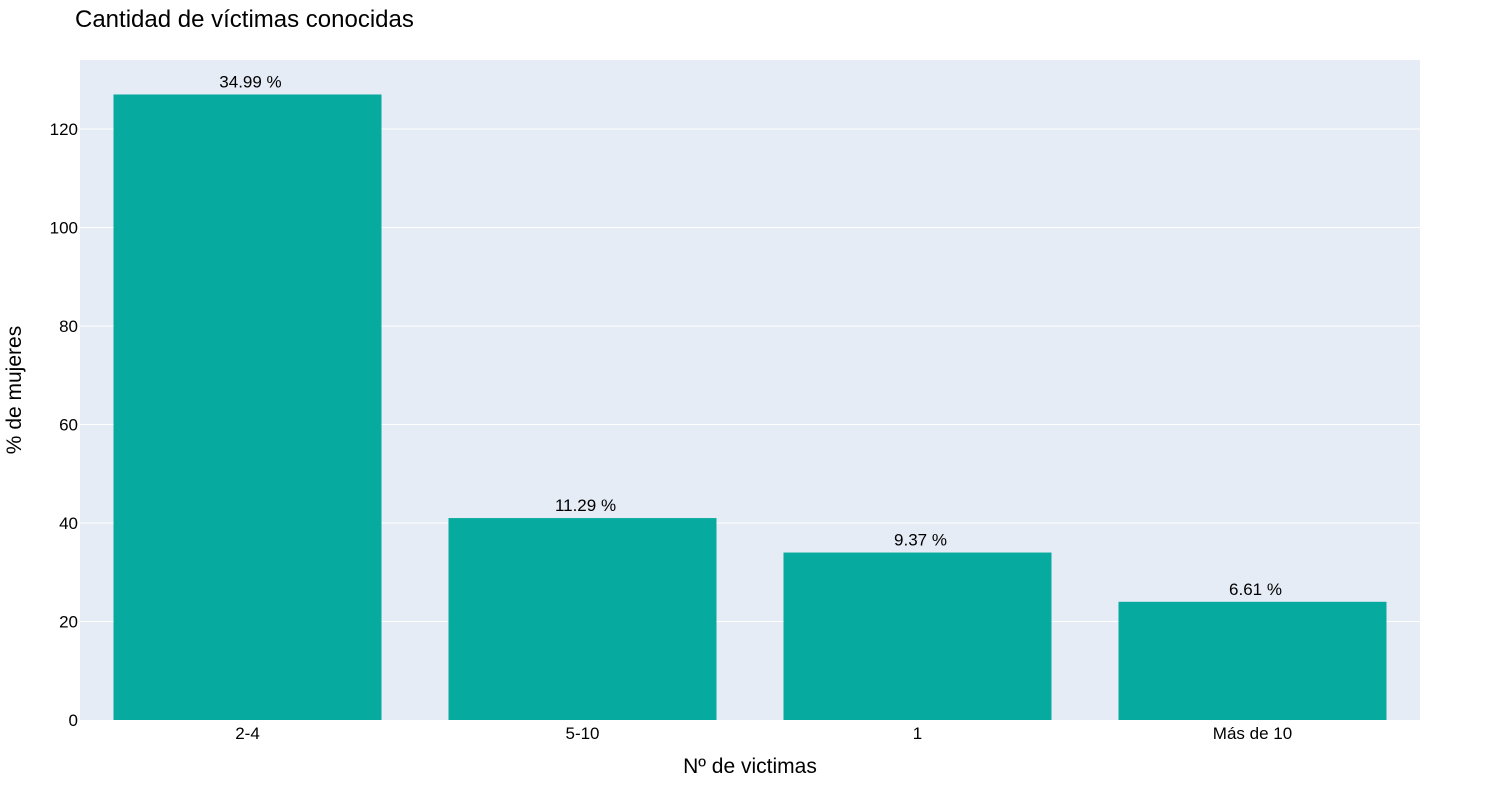 This screenshot has height=800, width=1500. What do you see at coordinates (64, 129) in the screenshot?
I see `y-tick-label: 120` at bounding box center [64, 129].